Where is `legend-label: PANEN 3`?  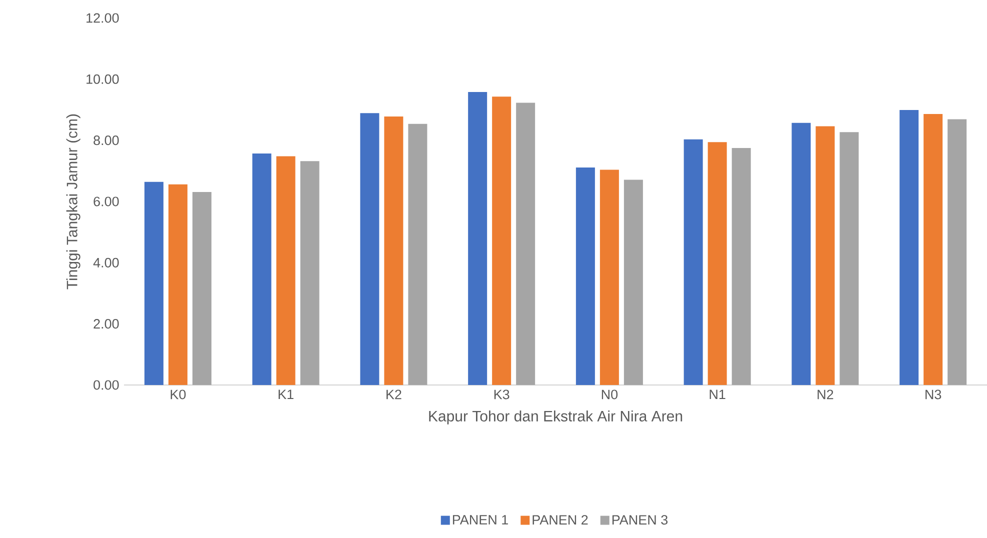
legend-label: PANEN 3 is located at coordinates (640, 520).